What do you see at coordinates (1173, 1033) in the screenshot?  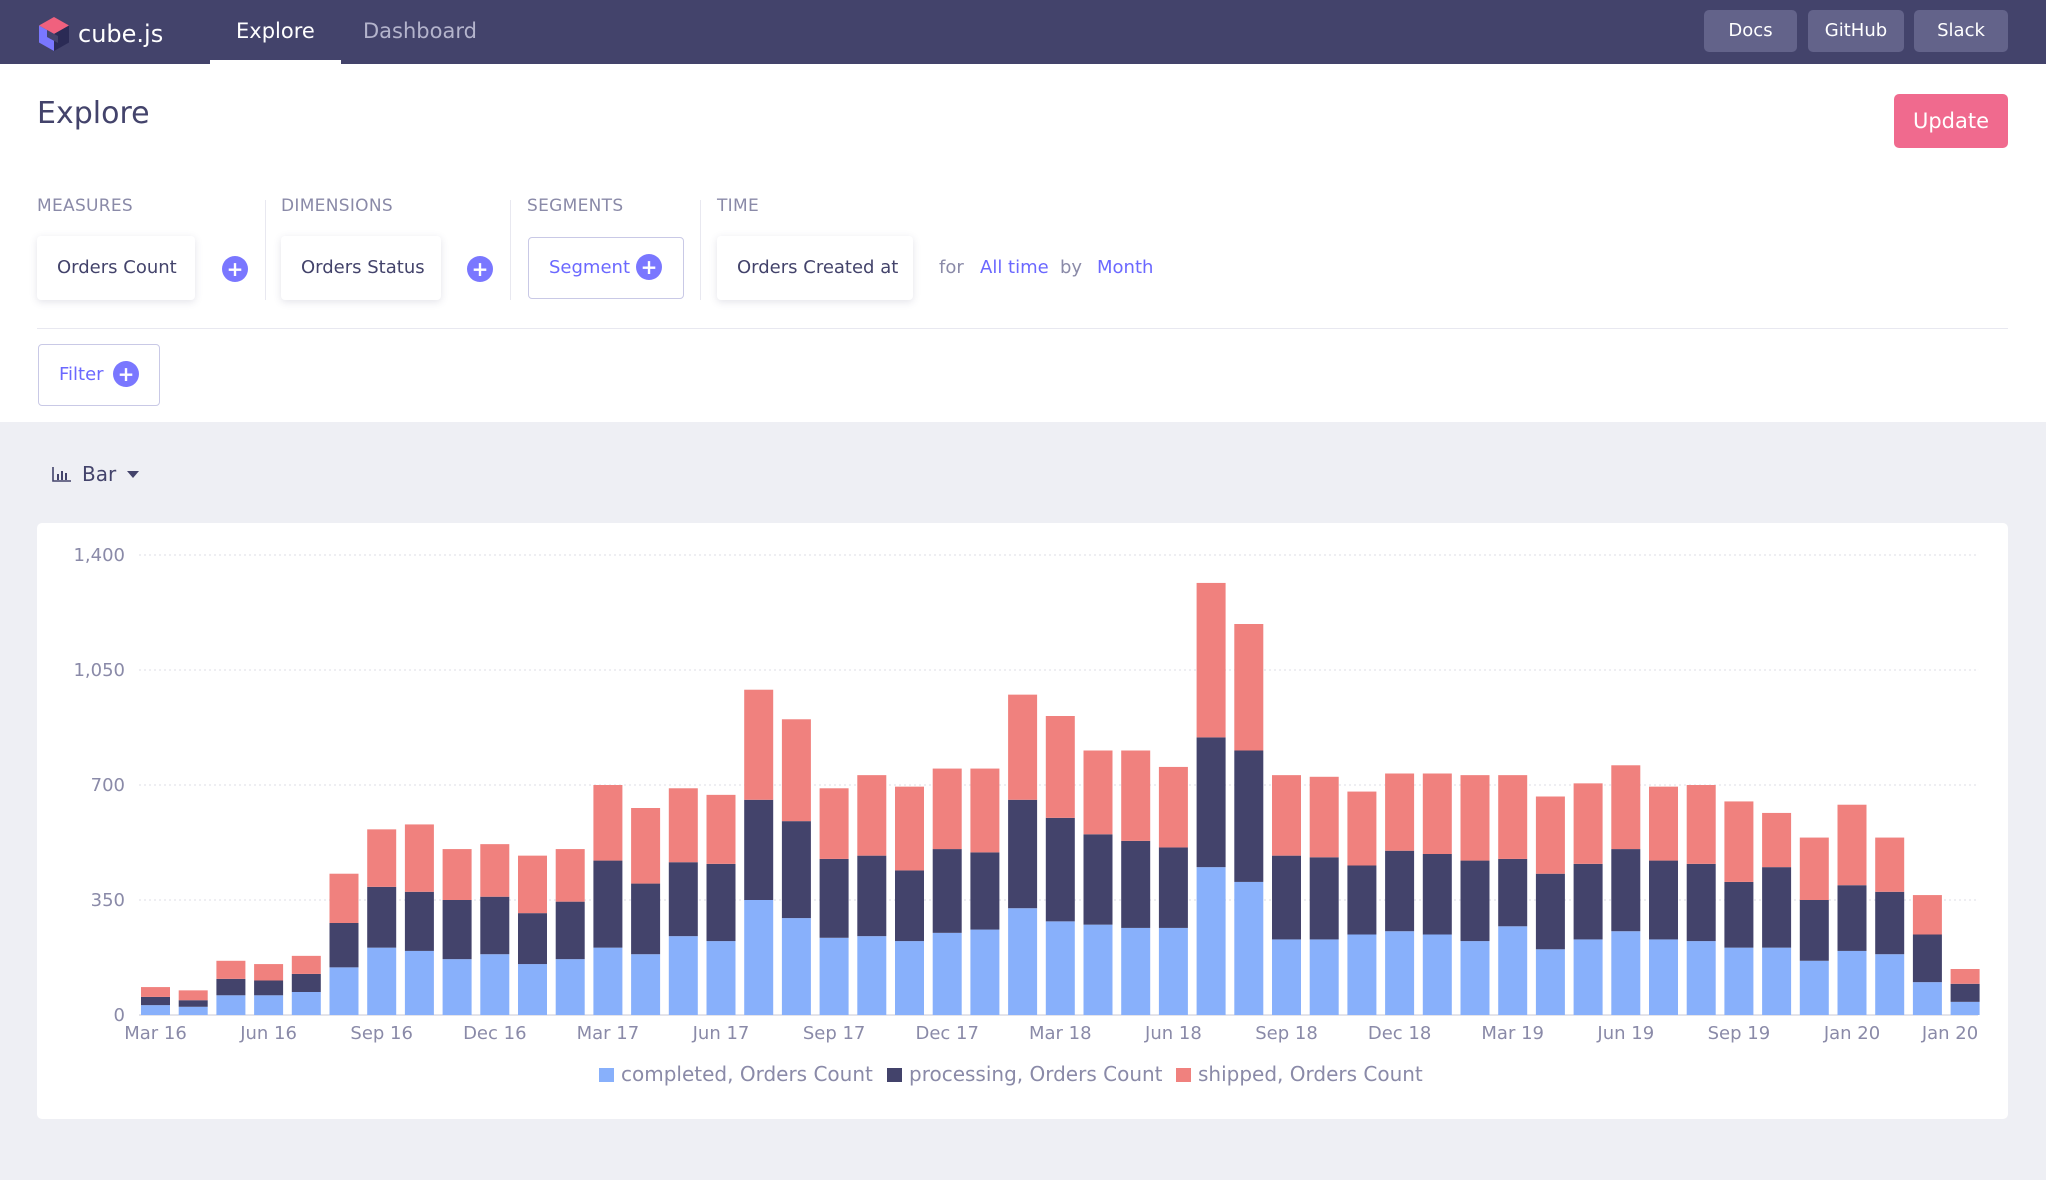 I see `x-tick-label: Jun 18` at bounding box center [1173, 1033].